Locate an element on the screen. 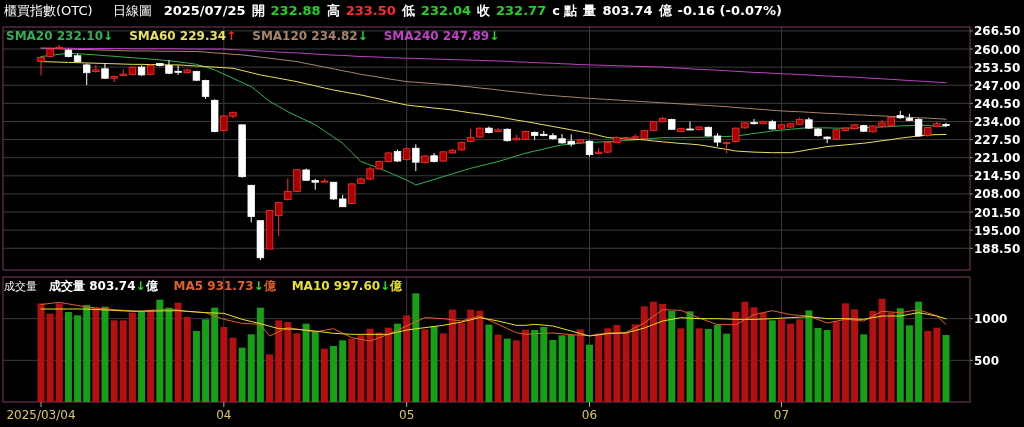 Image resolution: width=1024 pixels, height=427 pixels. text: c 點 is located at coordinates (565, 10).